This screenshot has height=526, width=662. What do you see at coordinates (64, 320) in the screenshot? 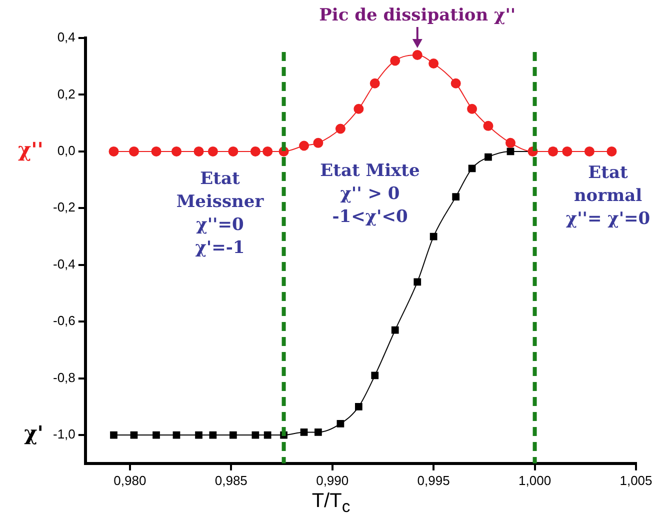
I see `y-tick-label: -0,6` at bounding box center [64, 320].